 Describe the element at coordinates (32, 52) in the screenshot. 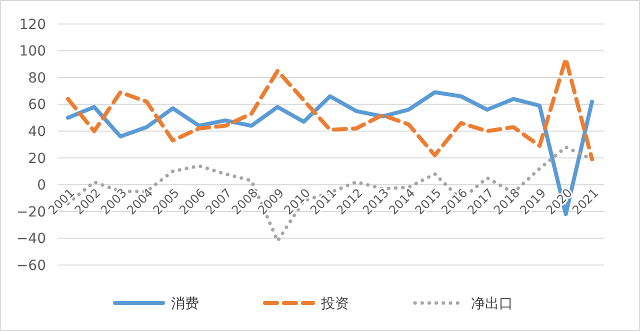

I see `y-tick-label: 100` at that location.